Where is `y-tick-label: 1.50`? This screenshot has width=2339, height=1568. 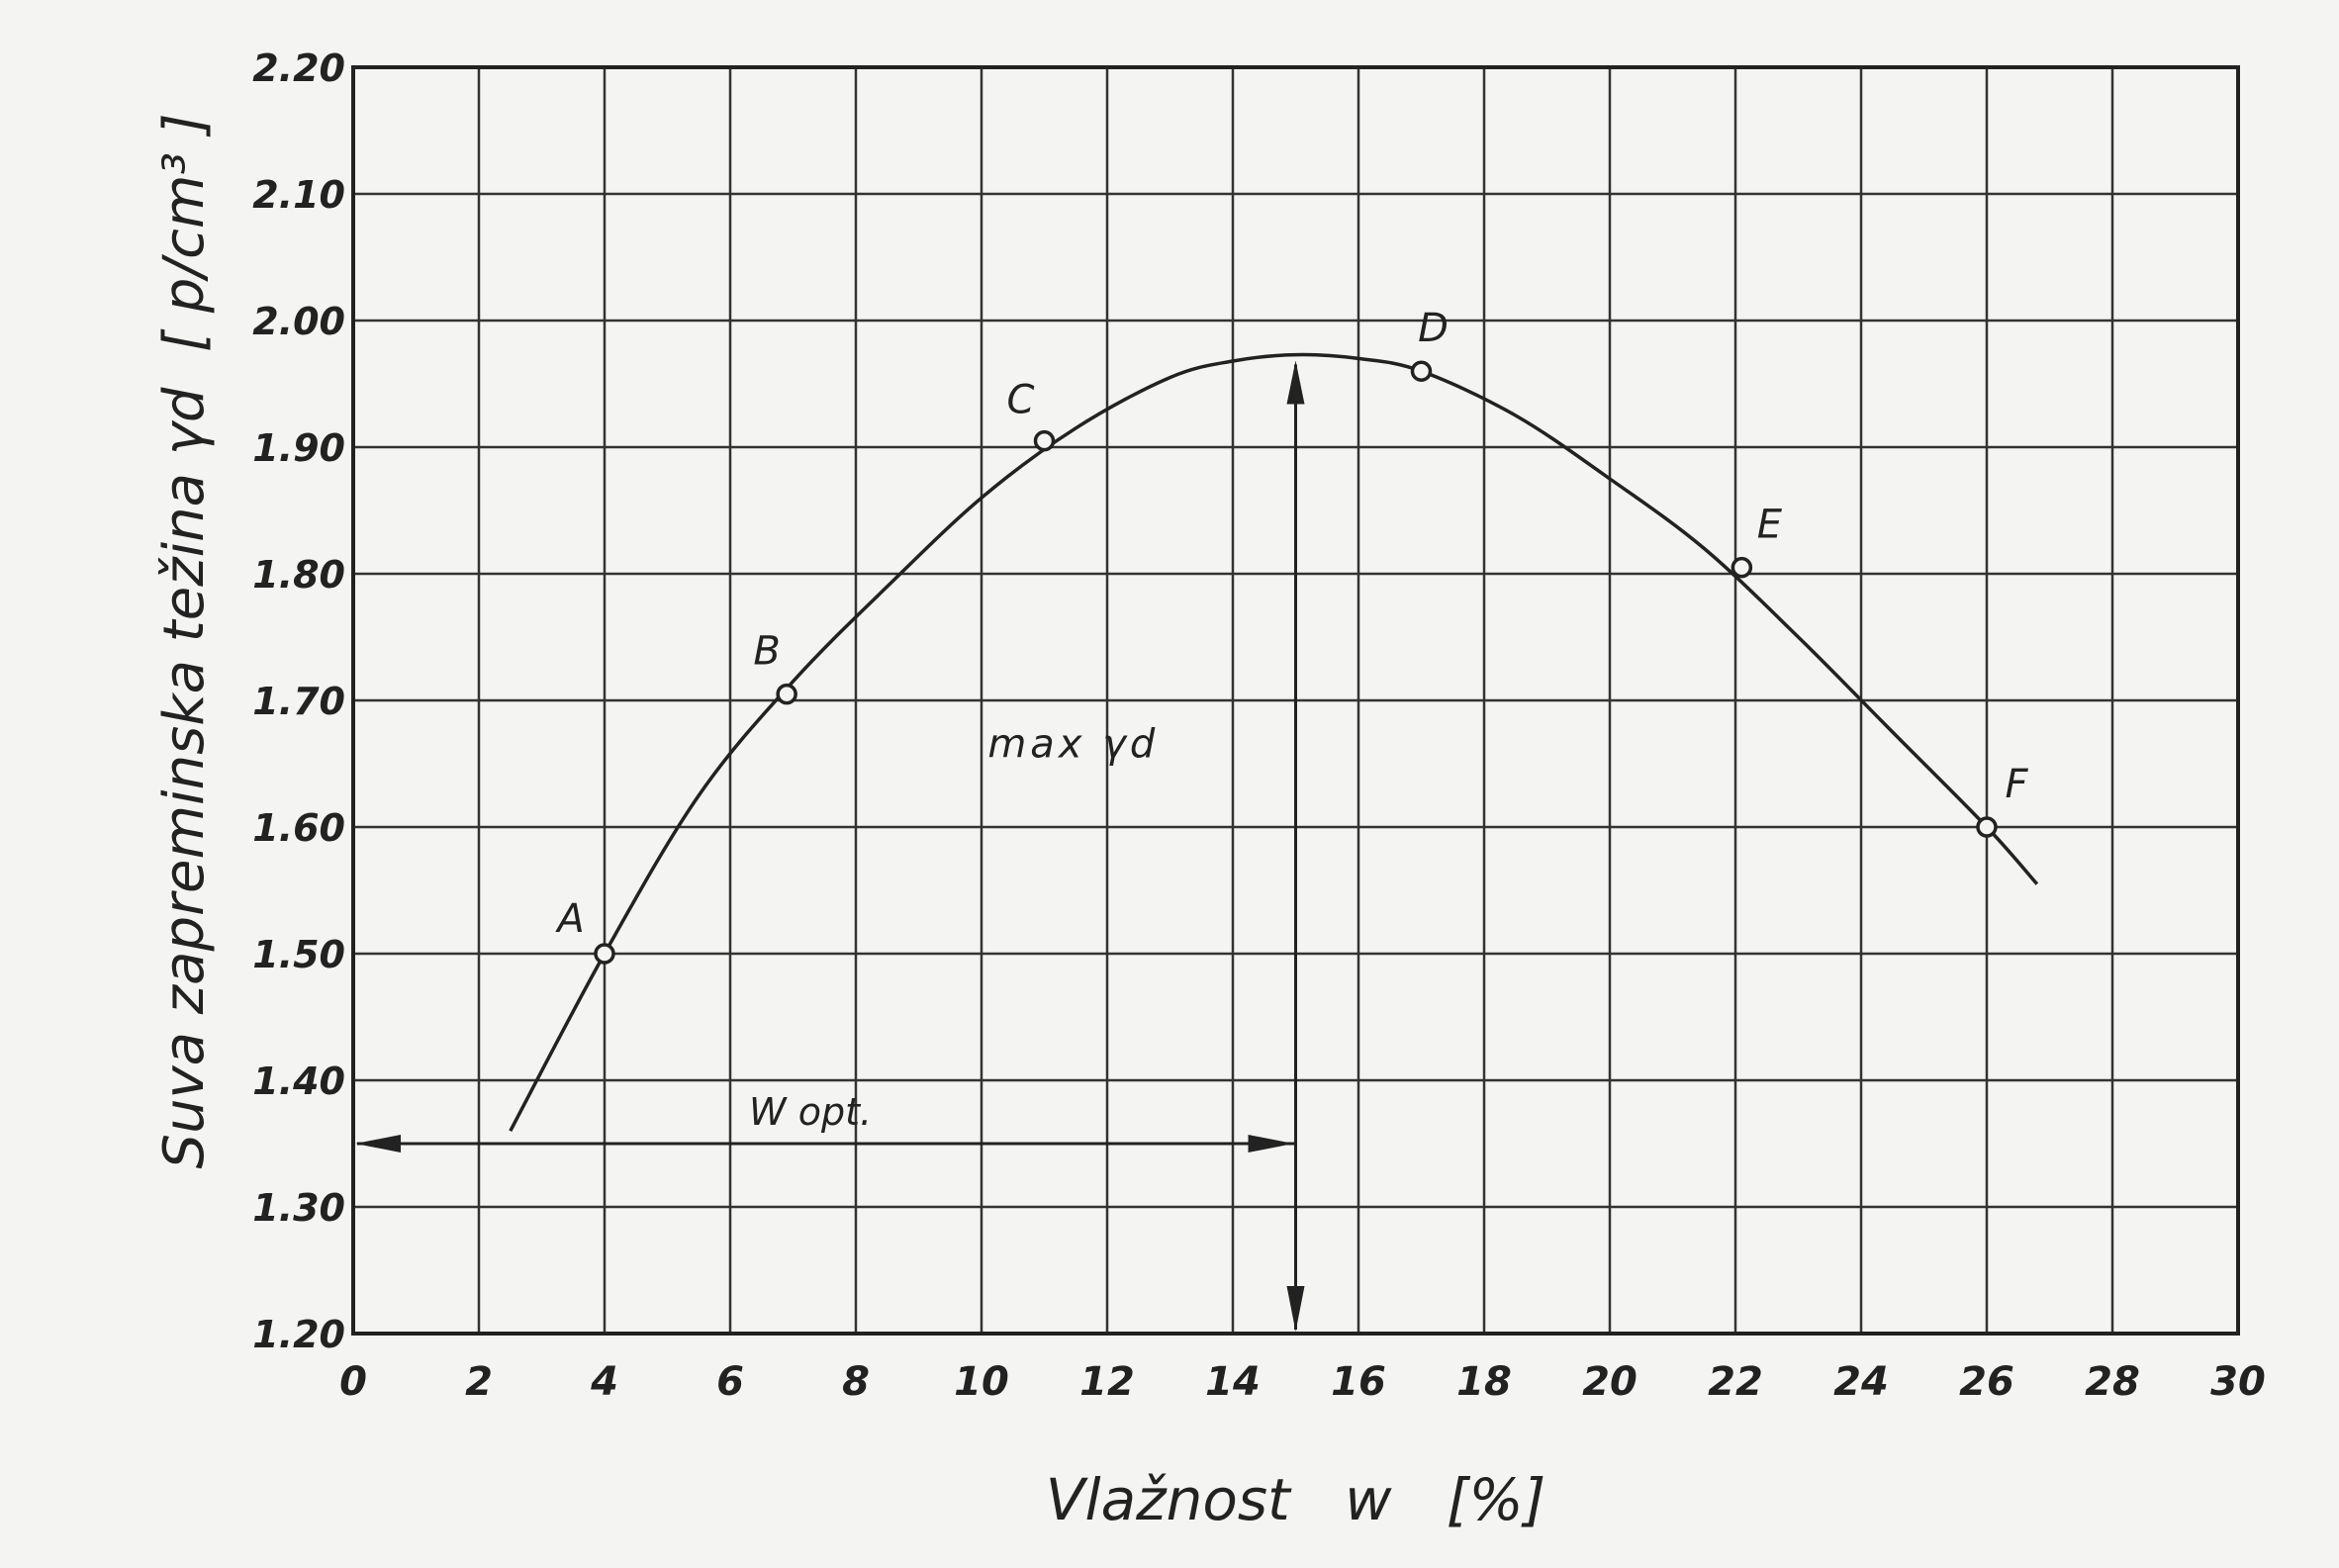
y-tick-label: 1.50 is located at coordinates (299, 954).